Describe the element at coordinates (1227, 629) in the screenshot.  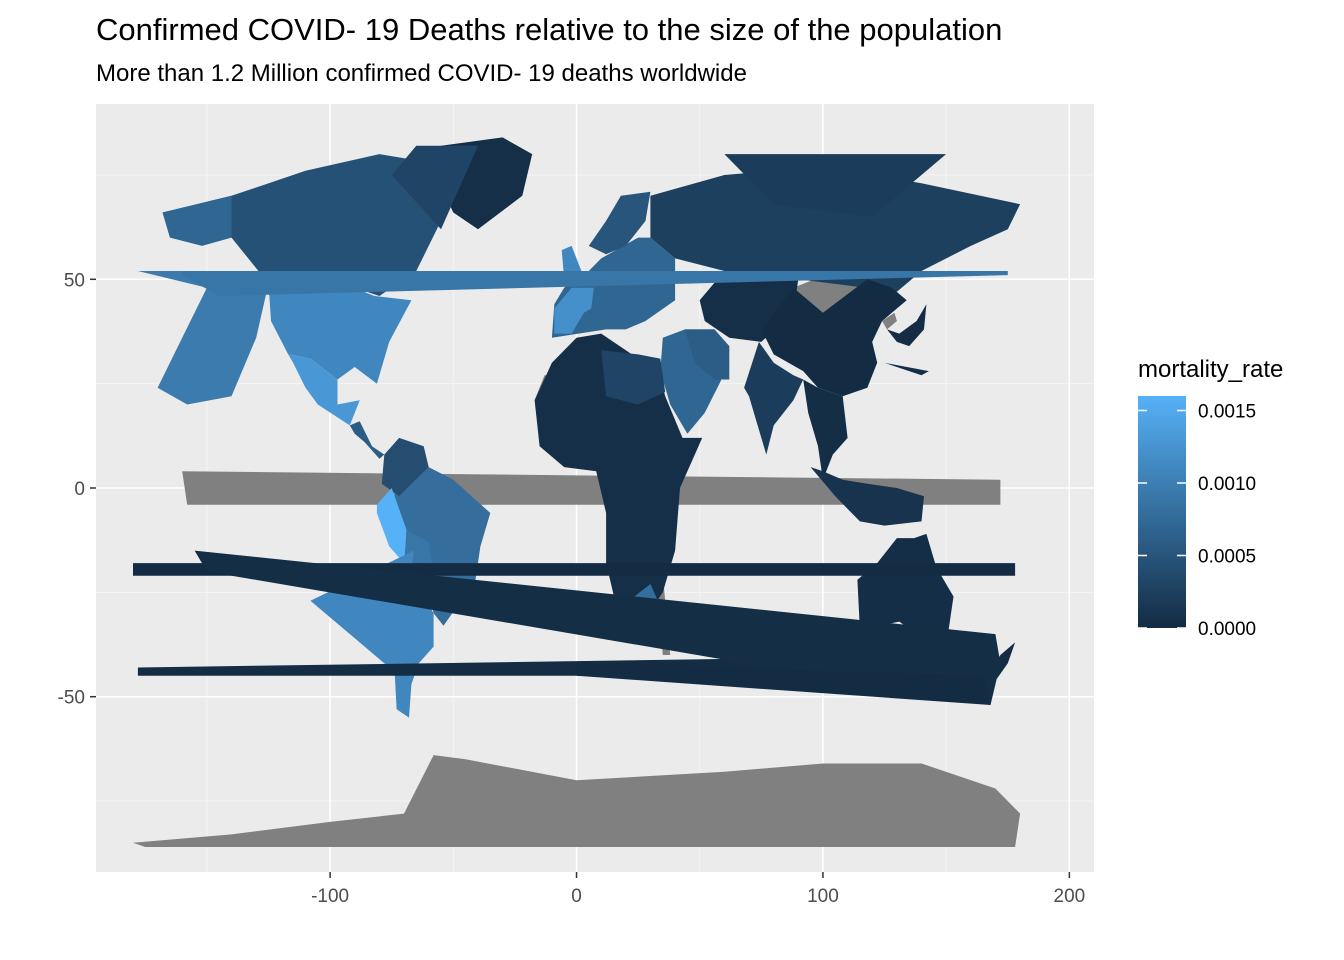
I see `legend-break-label: 0.0000` at that location.